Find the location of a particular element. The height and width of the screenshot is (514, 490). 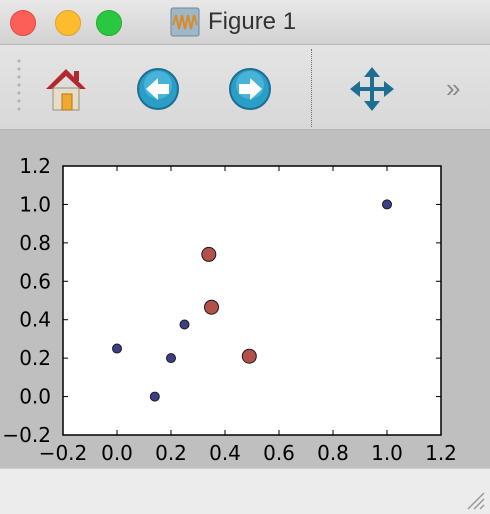

x-tick-label: −0.2 is located at coordinates (63, 453).